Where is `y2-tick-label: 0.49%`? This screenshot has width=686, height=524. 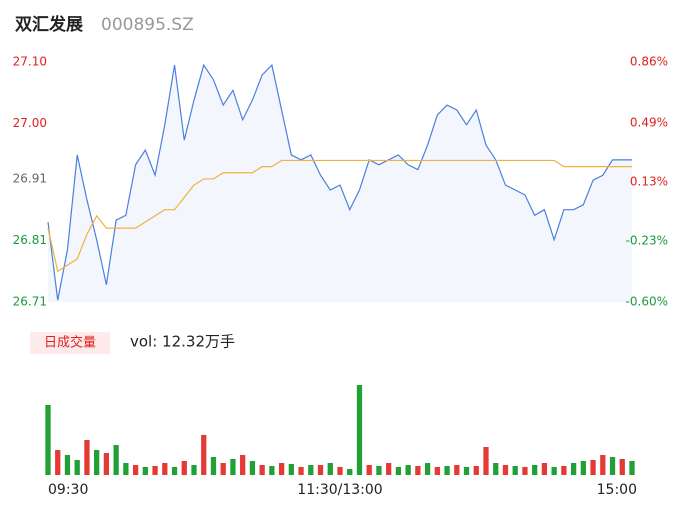 y2-tick-label: 0.49% is located at coordinates (649, 122).